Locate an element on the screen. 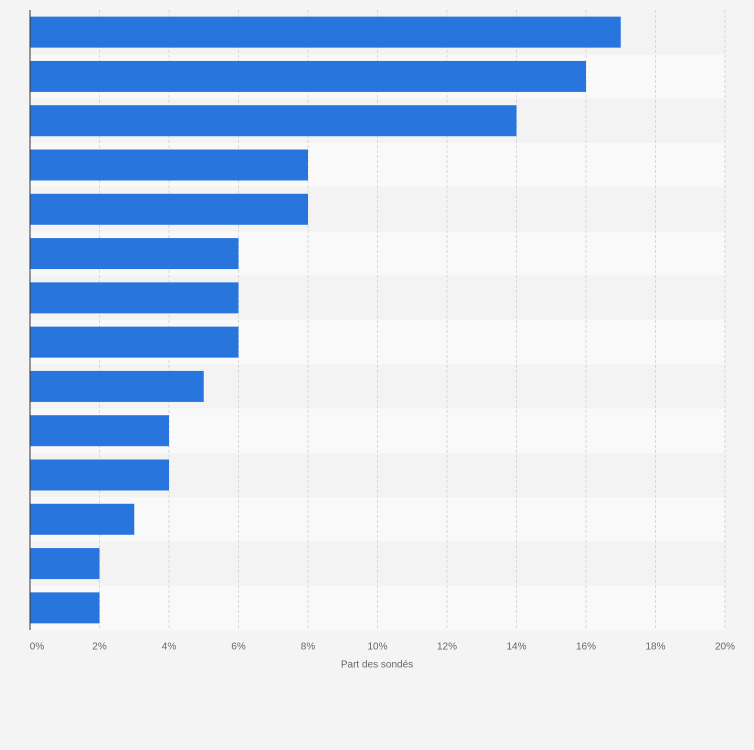 The image size is (754, 750). x-tick-label: 6% is located at coordinates (238, 647).